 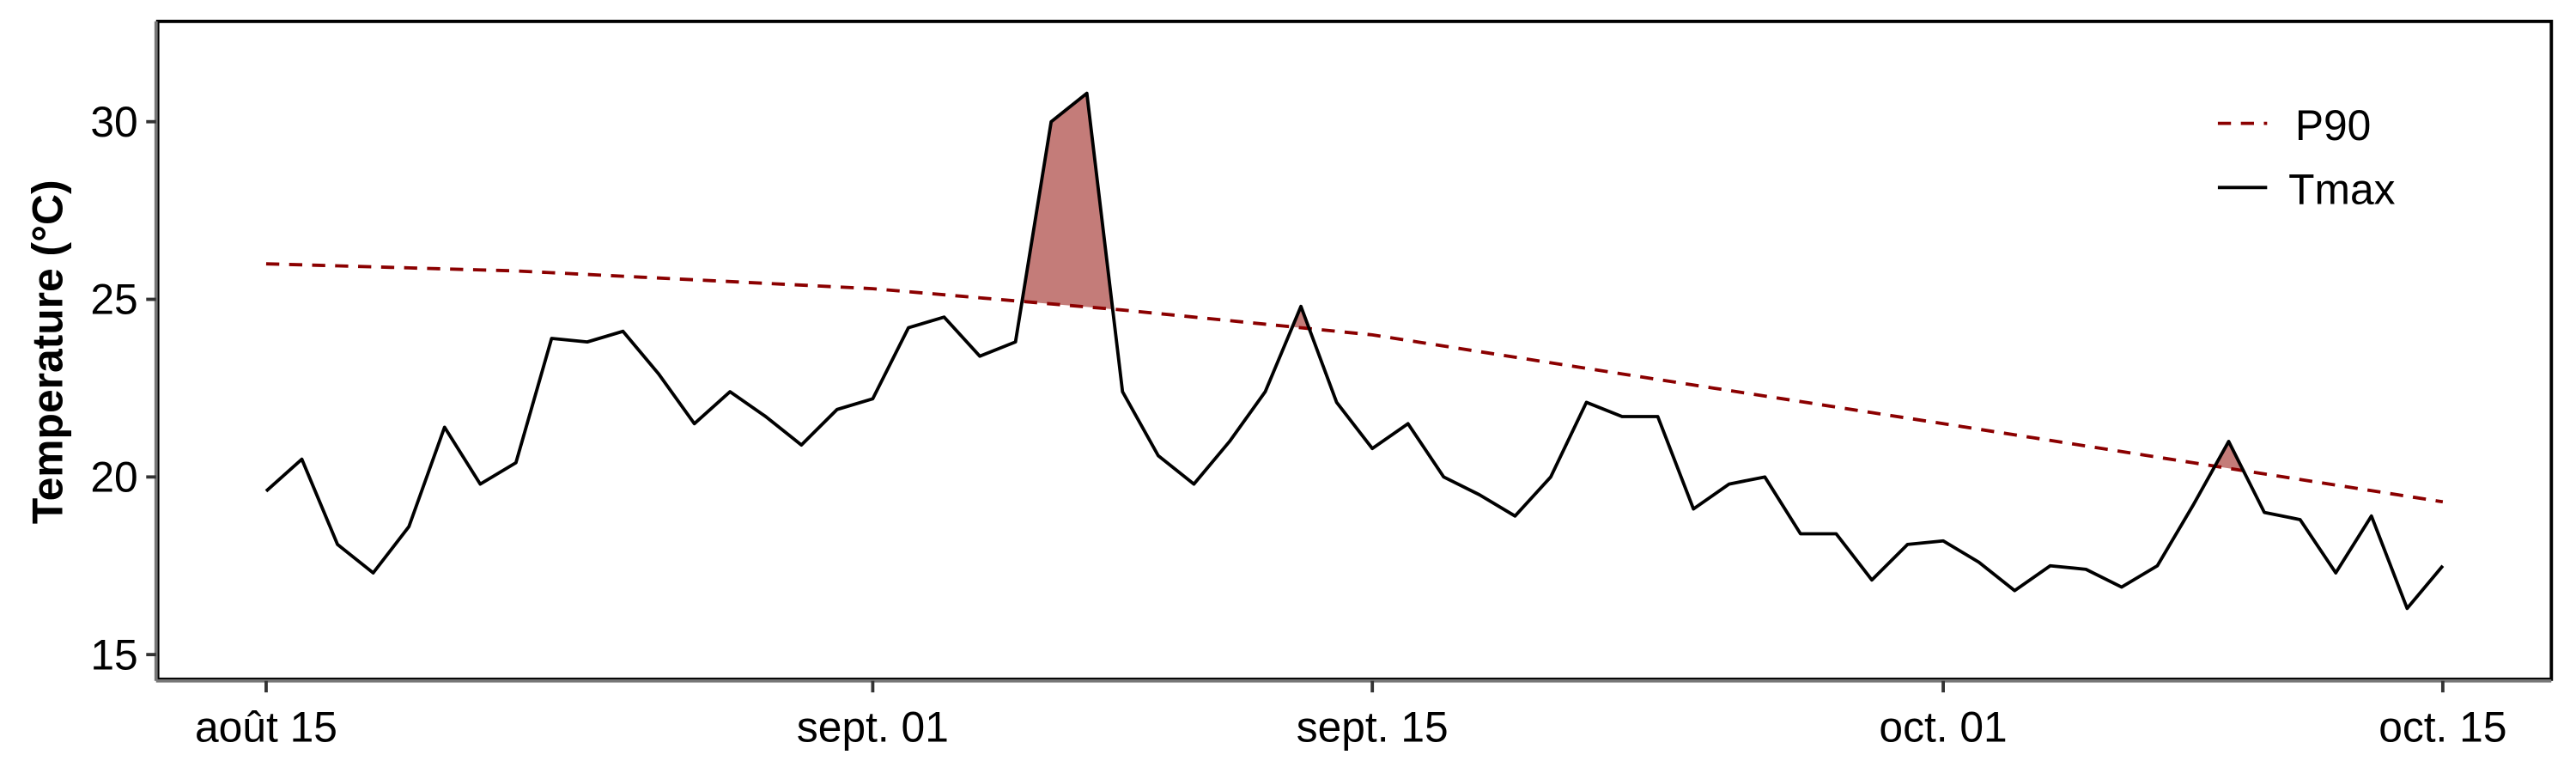 What do you see at coordinates (48, 352) in the screenshot?
I see `y-axis-label: Temperature (°C)` at bounding box center [48, 352].